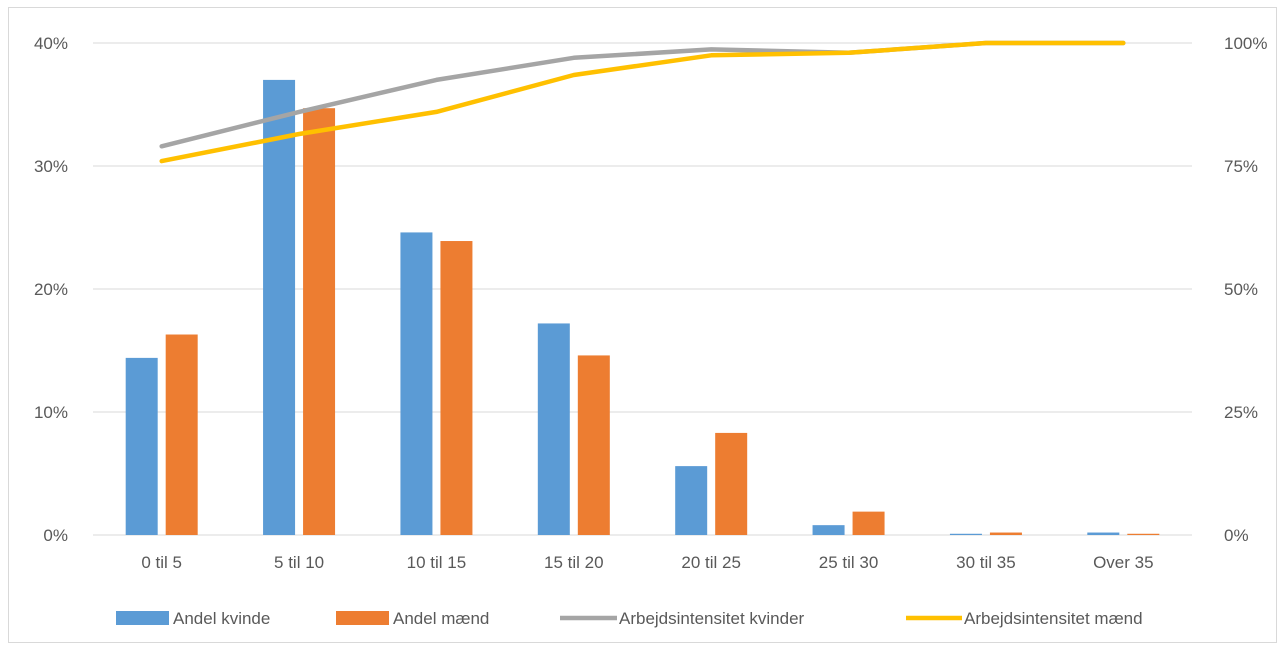 The image size is (1285, 649). I want to click on right-tick-label: 100%, so click(1245, 43).